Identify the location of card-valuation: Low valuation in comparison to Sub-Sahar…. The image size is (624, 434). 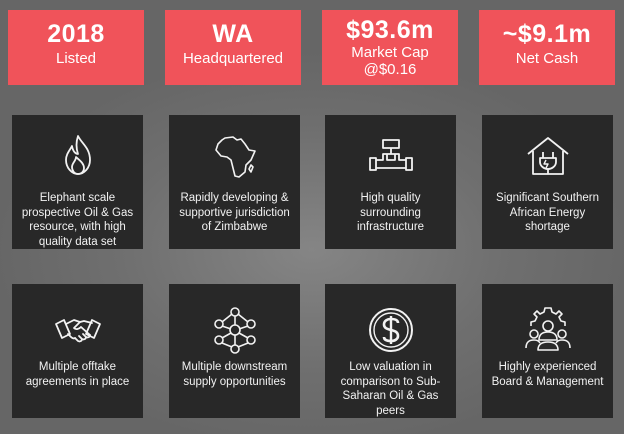
(390, 351).